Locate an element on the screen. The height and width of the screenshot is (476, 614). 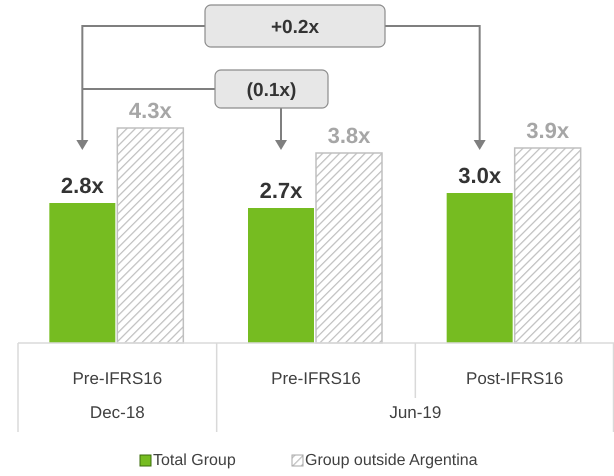
data-label: 2.7x is located at coordinates (282, 190).